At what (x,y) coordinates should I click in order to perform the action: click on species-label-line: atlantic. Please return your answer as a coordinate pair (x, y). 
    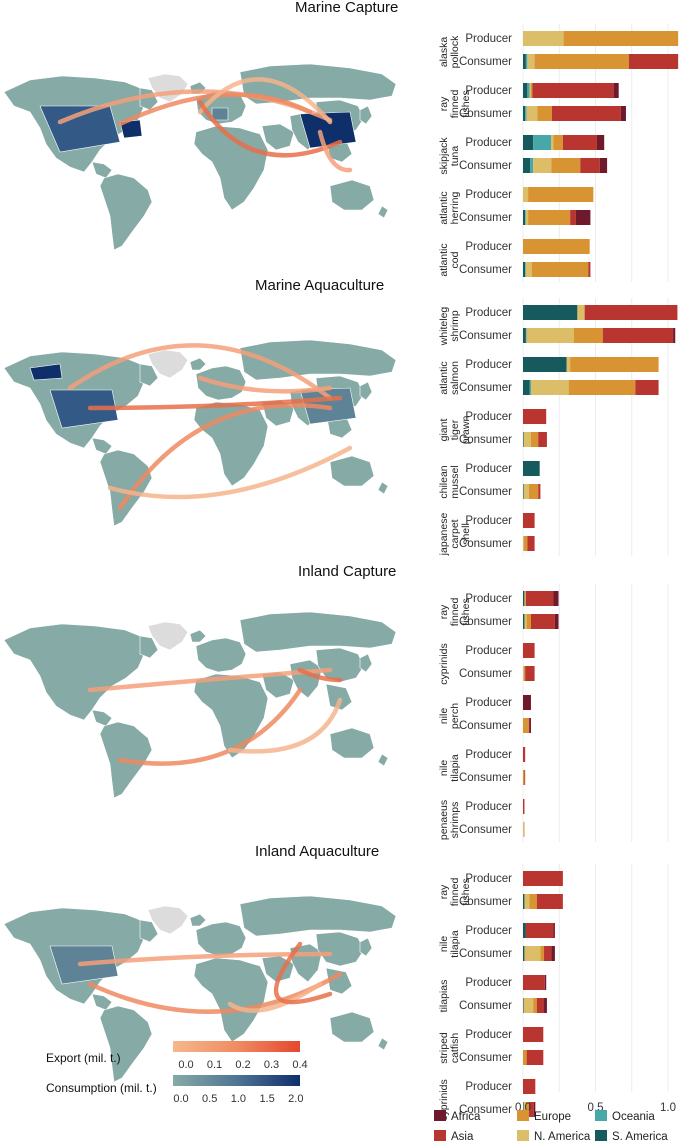
    Looking at the image, I should click on (444, 377).